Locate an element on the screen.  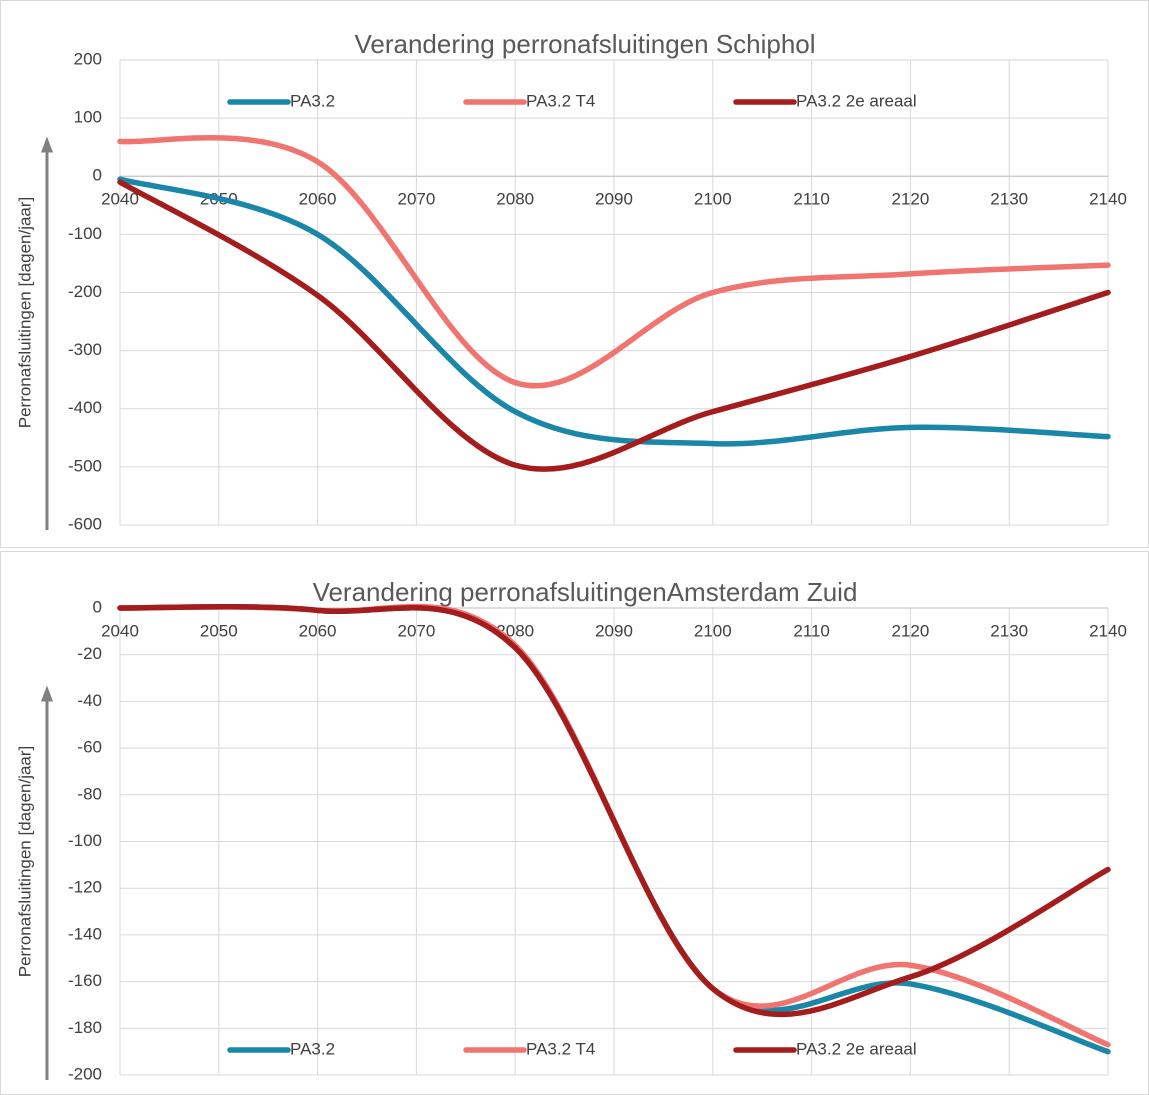
y-tick-label: -60 is located at coordinates (89, 747).